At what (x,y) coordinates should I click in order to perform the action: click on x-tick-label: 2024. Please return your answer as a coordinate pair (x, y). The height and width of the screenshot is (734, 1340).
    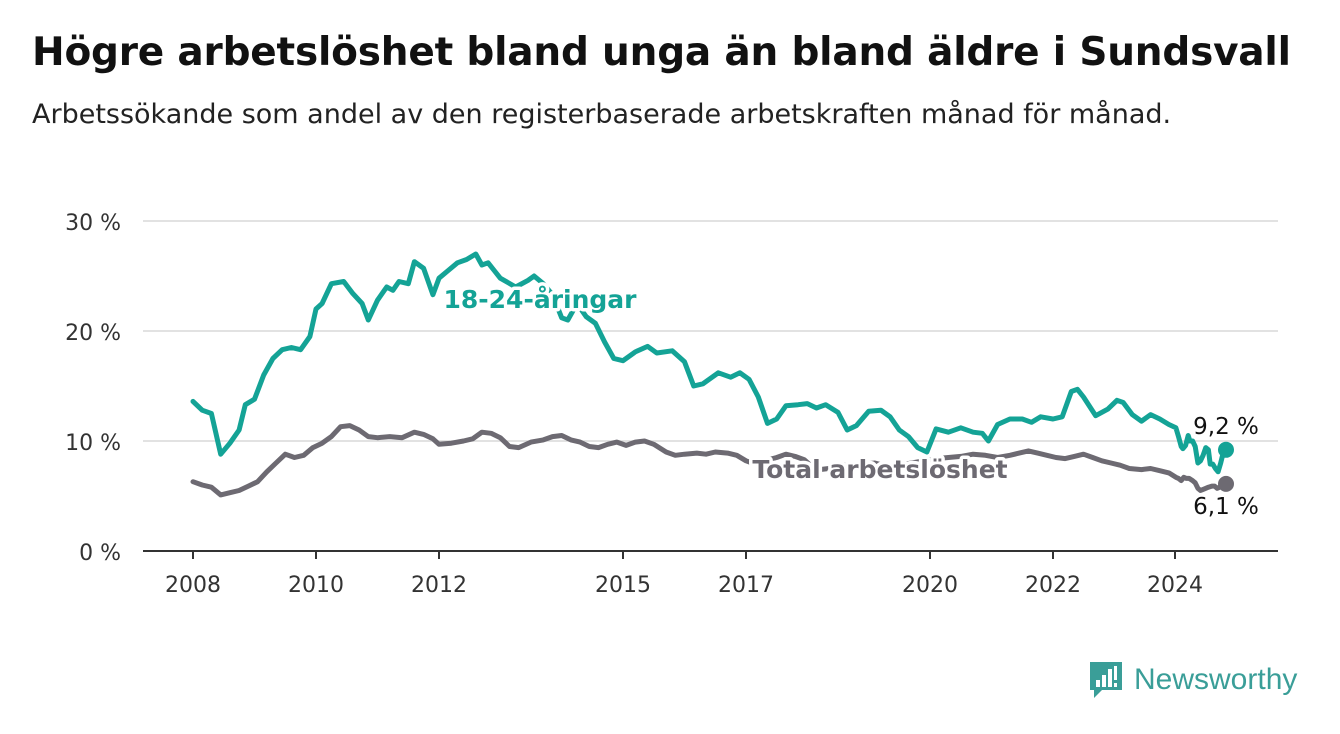
    Looking at the image, I should click on (1175, 585).